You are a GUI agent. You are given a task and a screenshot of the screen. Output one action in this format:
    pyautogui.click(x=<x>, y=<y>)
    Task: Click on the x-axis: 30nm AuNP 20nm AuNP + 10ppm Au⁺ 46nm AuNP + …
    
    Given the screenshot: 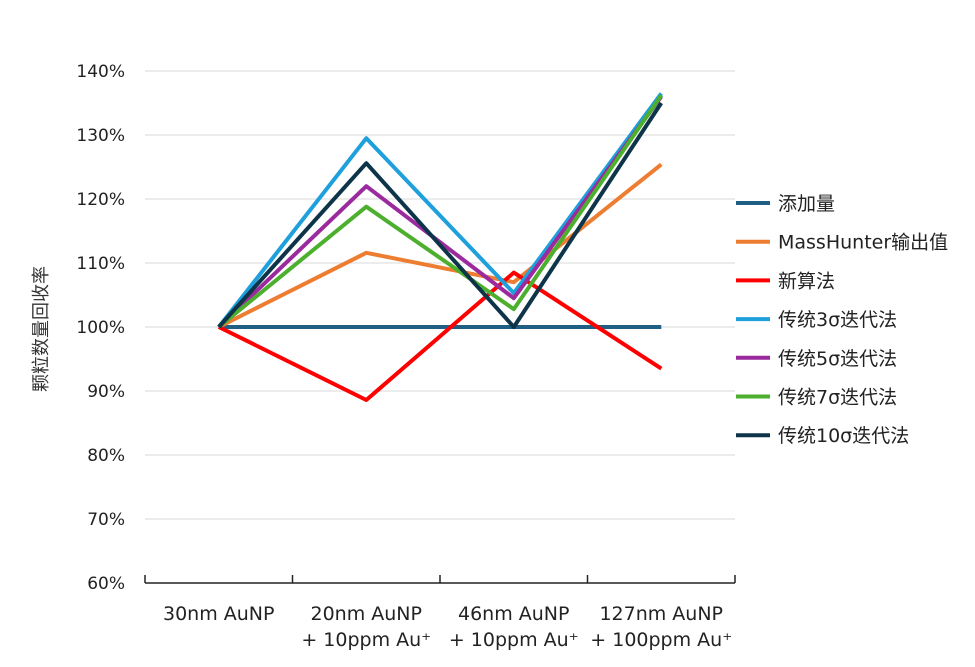 What is the action you would take?
    pyautogui.click(x=440, y=613)
    